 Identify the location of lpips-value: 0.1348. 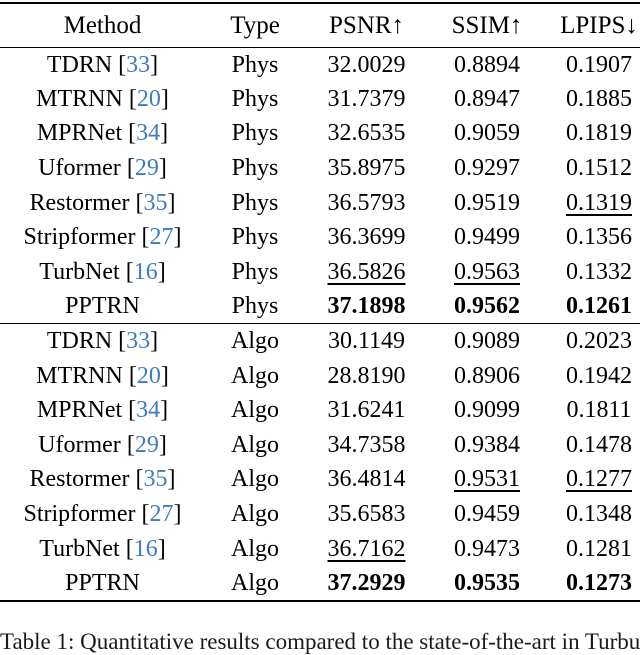
(599, 514).